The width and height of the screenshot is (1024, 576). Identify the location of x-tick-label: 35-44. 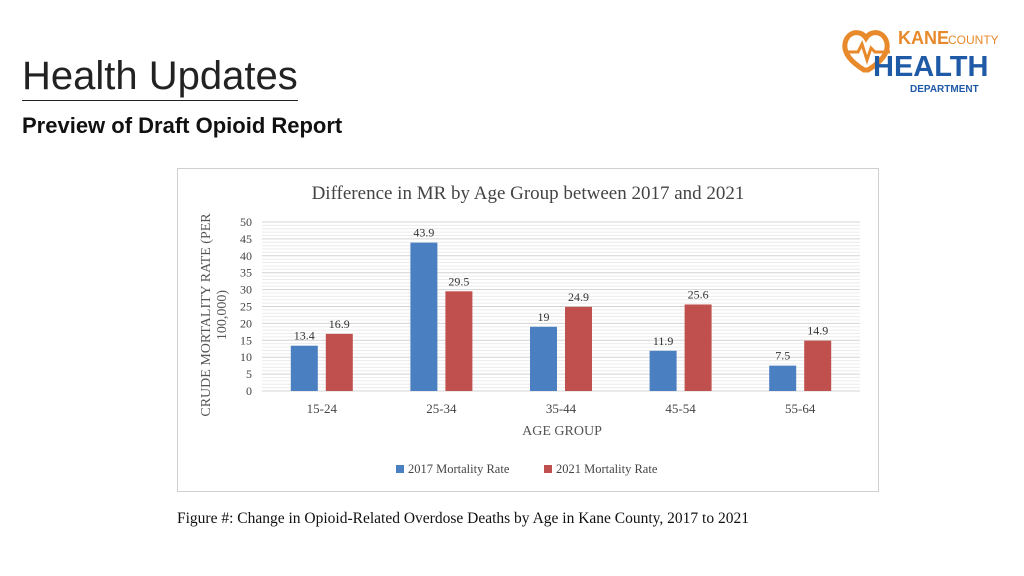
(561, 408).